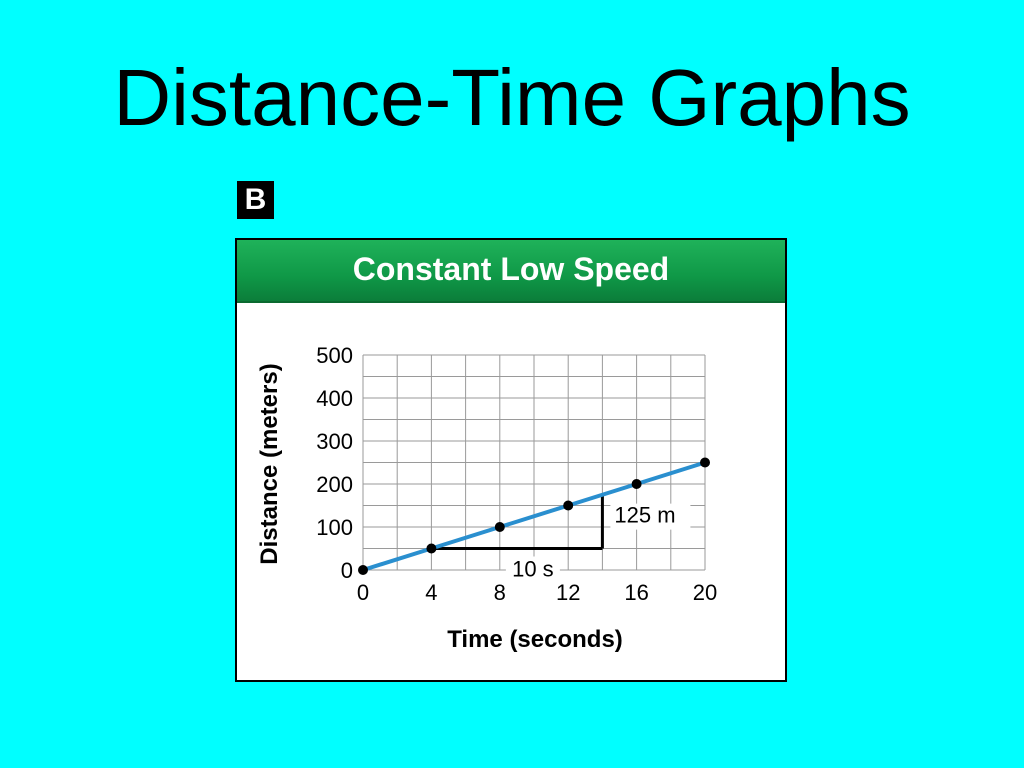  Describe the element at coordinates (334, 527) in the screenshot. I see `y-tick-label: 100` at that location.